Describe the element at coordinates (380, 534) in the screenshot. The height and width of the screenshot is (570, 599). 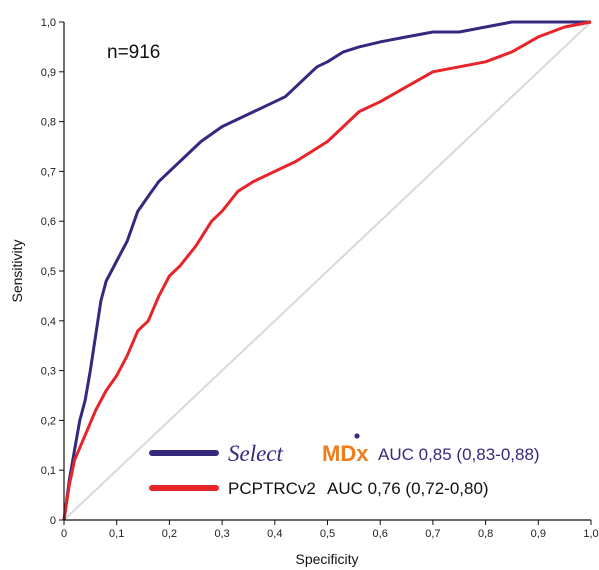
I see `x-tick-label: 0,6` at that location.